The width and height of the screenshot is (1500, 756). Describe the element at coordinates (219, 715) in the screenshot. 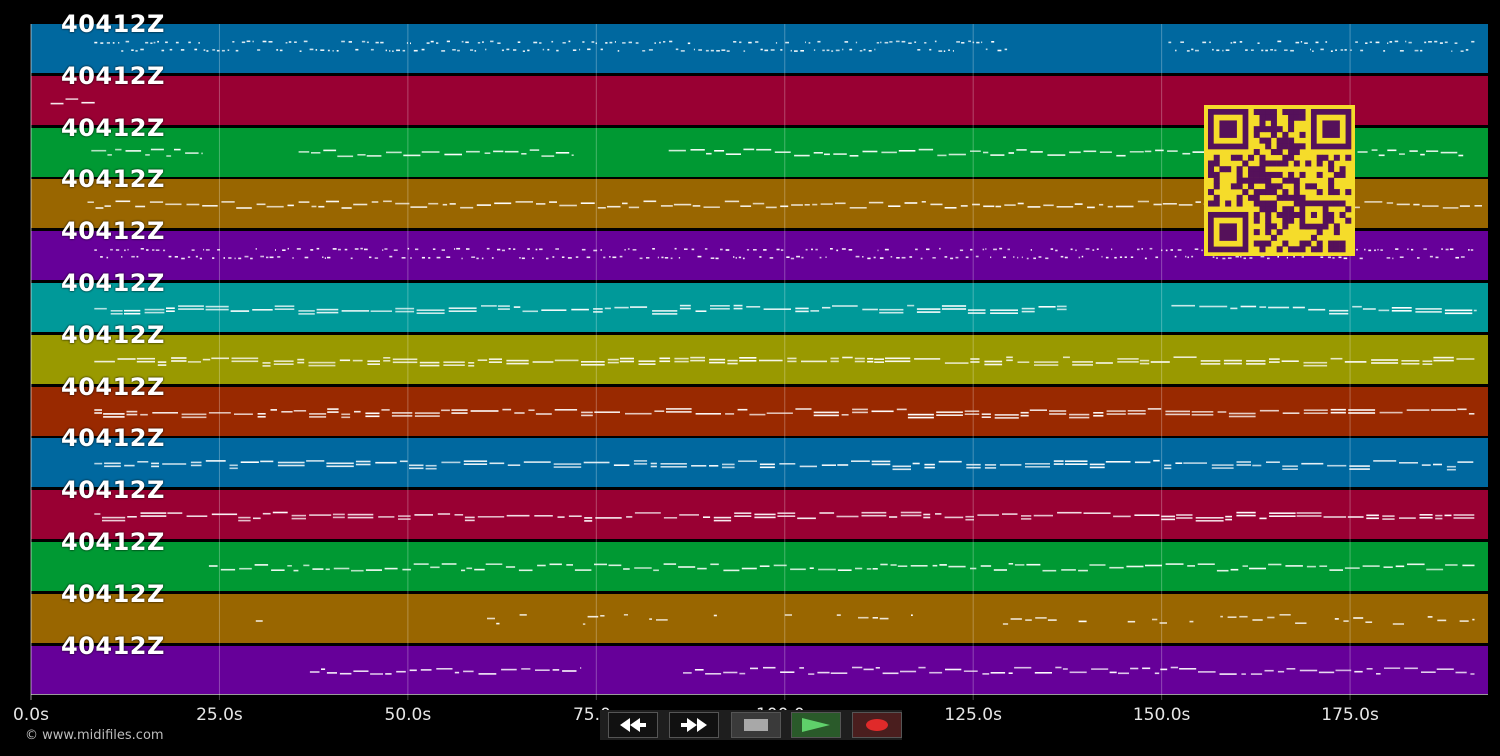

I see `tick-label: 25.0s` at that location.